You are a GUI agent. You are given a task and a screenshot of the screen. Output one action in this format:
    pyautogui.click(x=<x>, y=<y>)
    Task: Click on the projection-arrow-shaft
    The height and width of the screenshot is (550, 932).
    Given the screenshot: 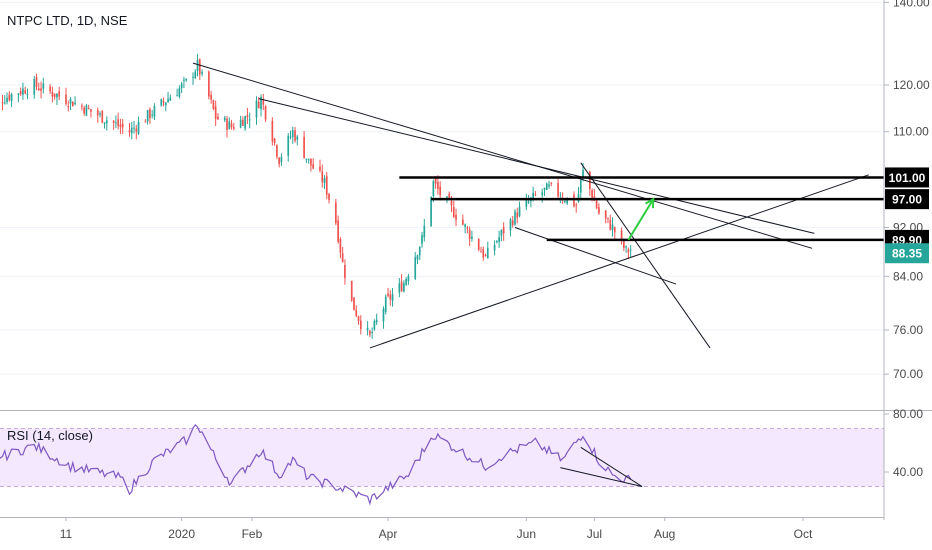 What is the action you would take?
    pyautogui.click(x=641, y=219)
    